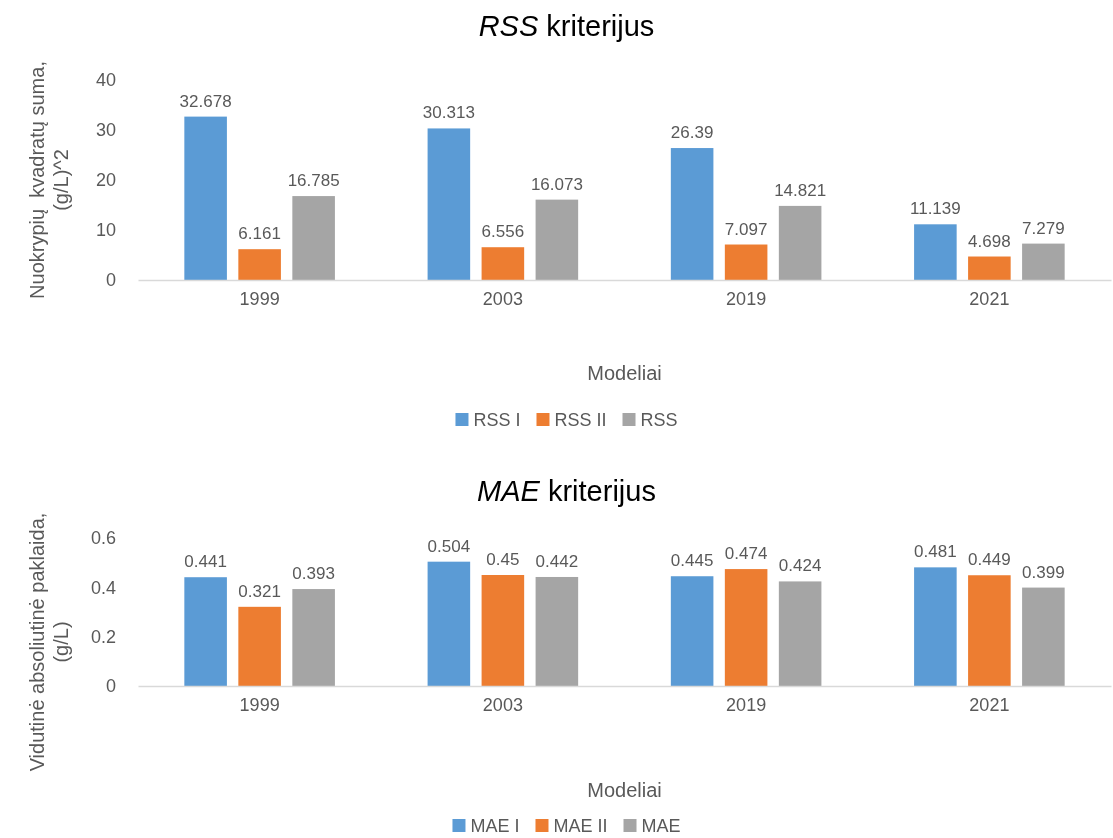 The image size is (1113, 838). What do you see at coordinates (580, 826) in the screenshot?
I see `legend-label: MAE II` at bounding box center [580, 826].